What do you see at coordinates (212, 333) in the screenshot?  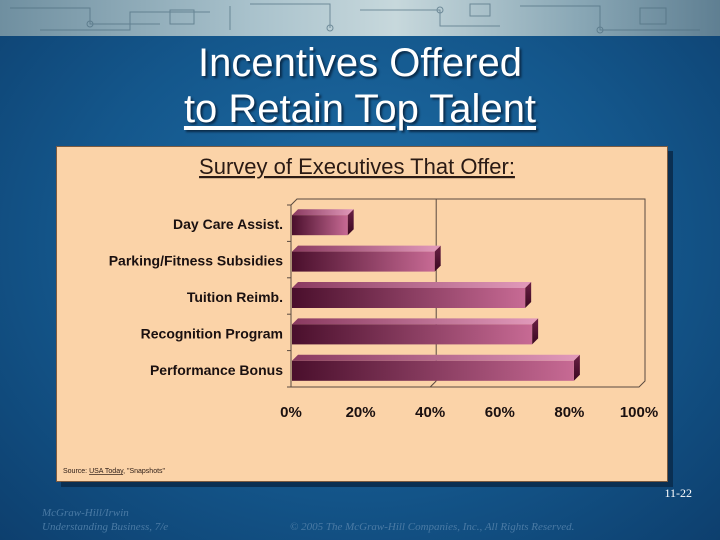 I see `category-label: Recognition Program` at bounding box center [212, 333].